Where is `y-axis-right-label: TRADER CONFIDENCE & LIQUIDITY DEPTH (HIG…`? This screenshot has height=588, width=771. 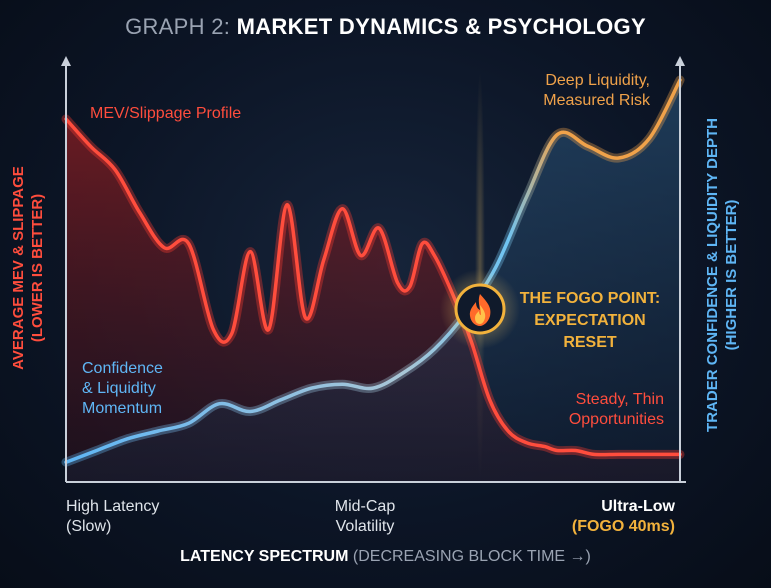 y-axis-right-label: TRADER CONFIDENCE & LIQUIDITY DEPTH (HIG… is located at coordinates (722, 275).